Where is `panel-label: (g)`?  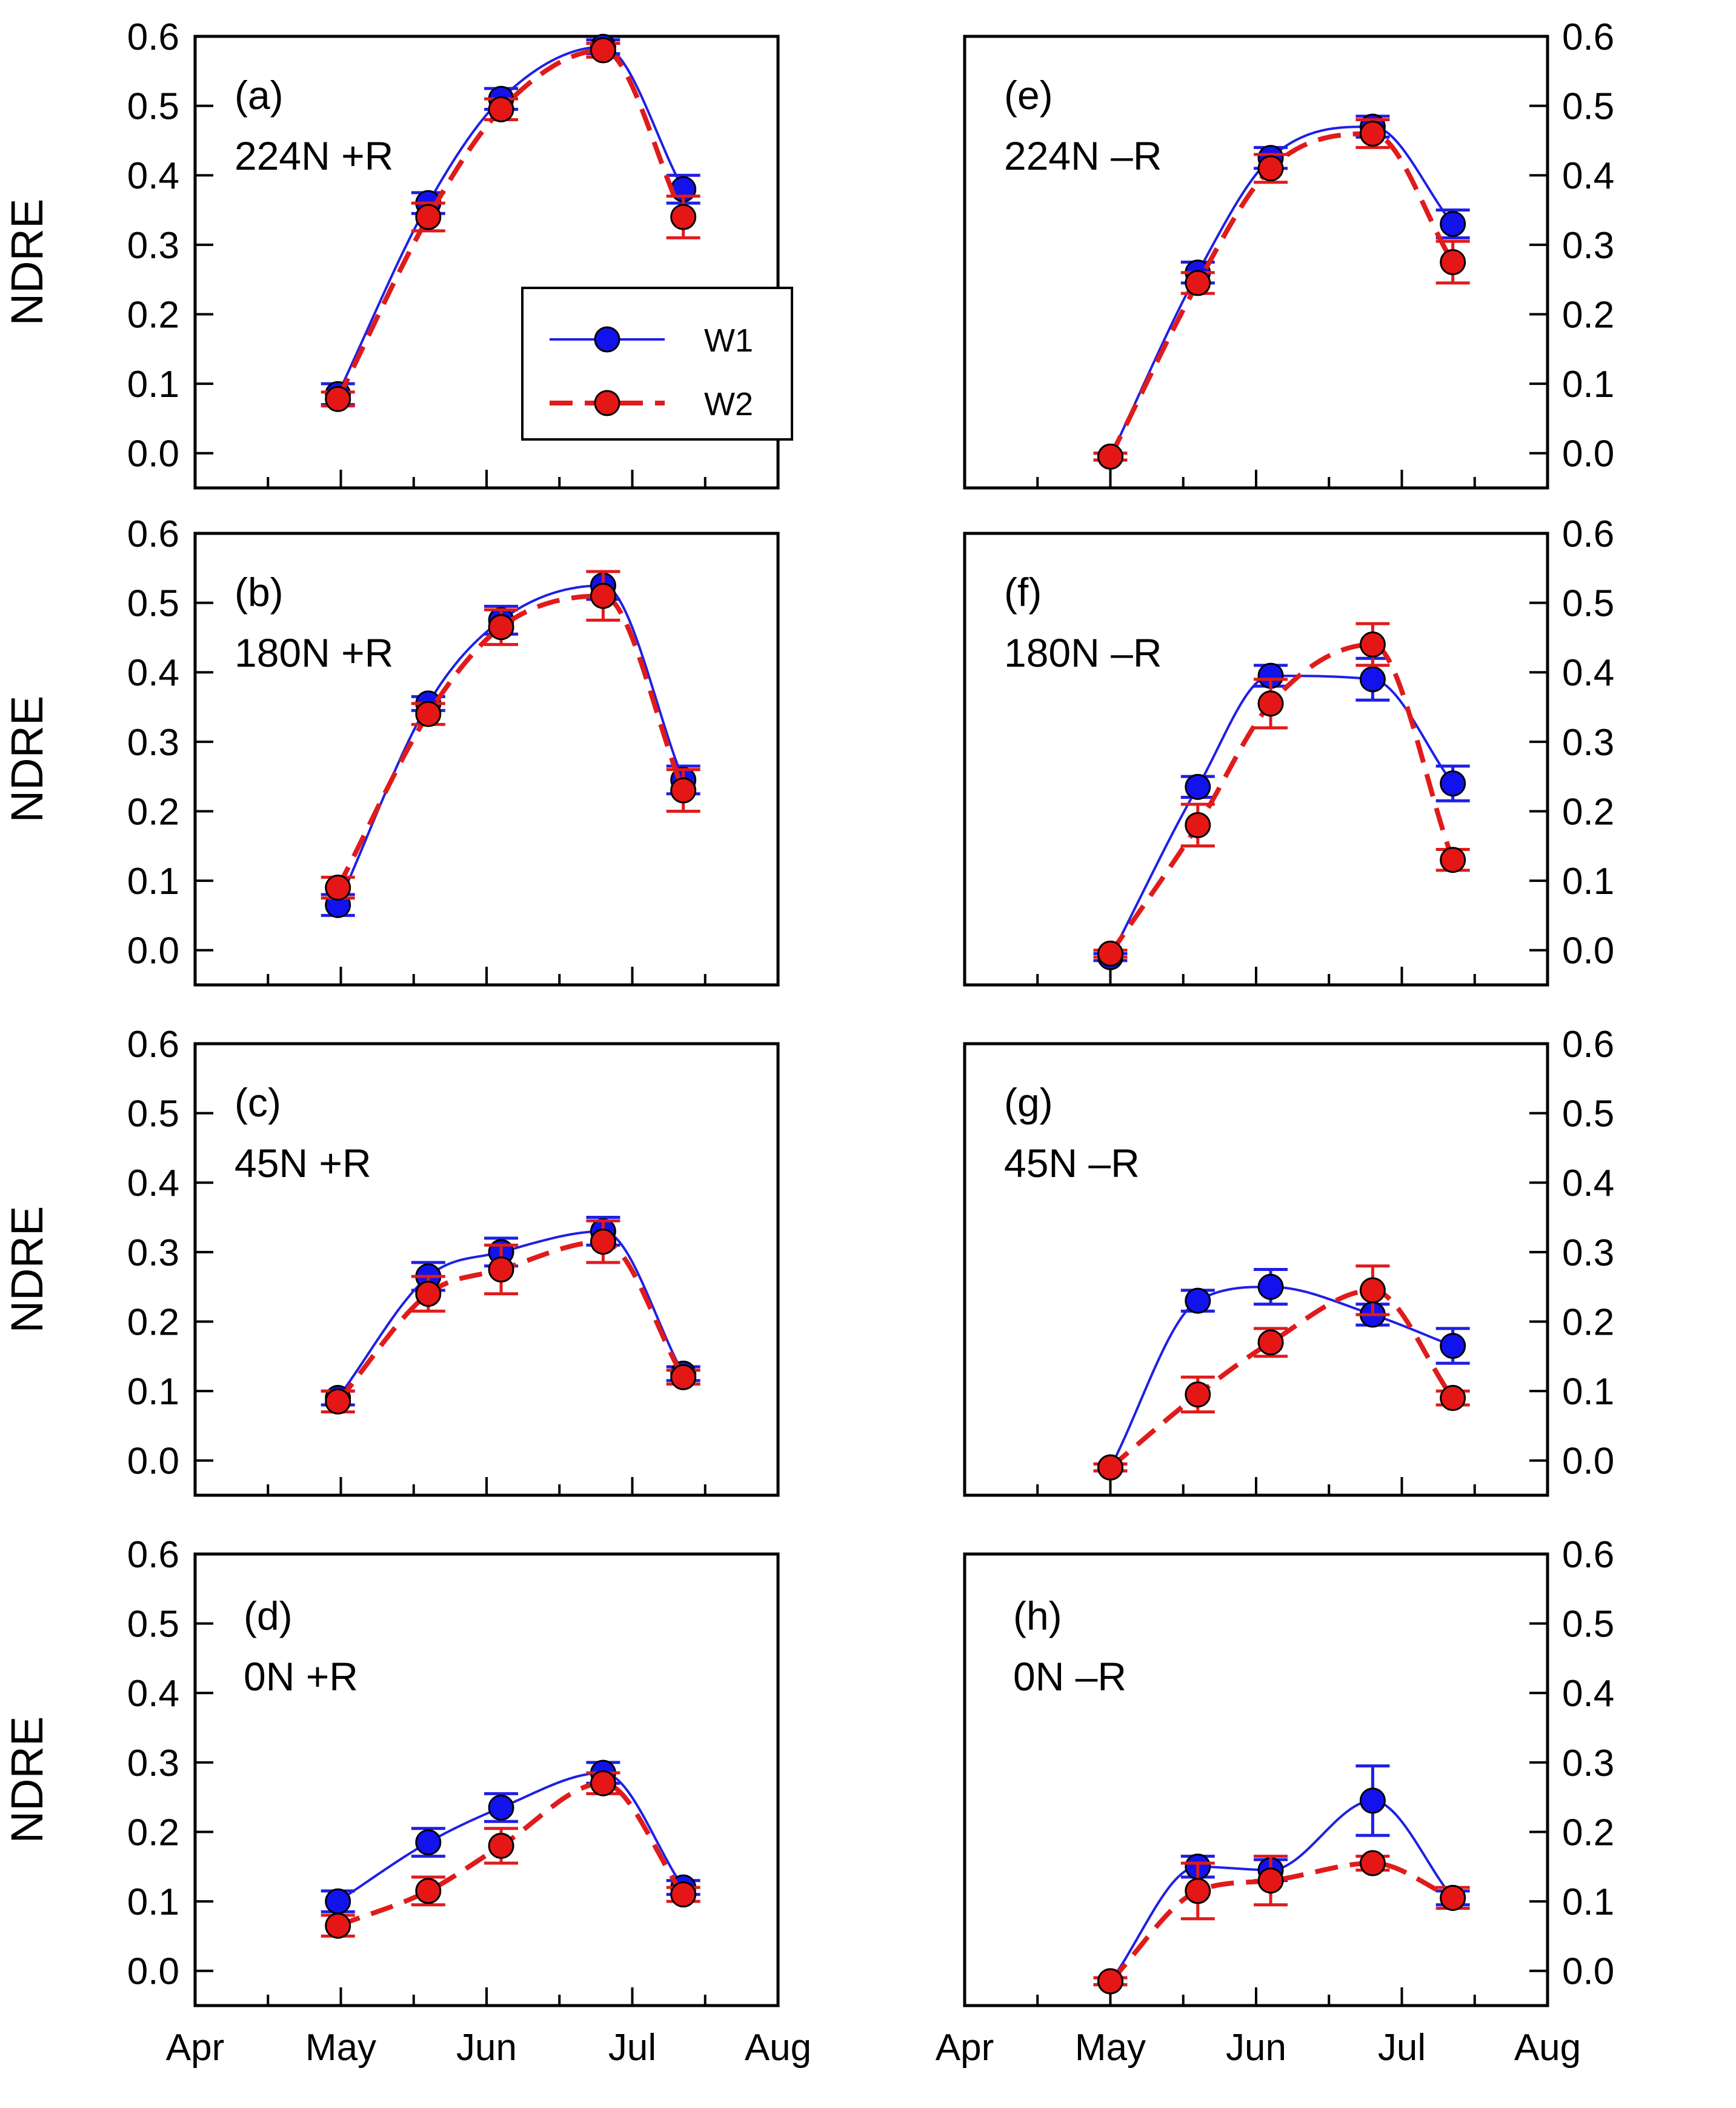 panel-label: (g) is located at coordinates (1028, 1102).